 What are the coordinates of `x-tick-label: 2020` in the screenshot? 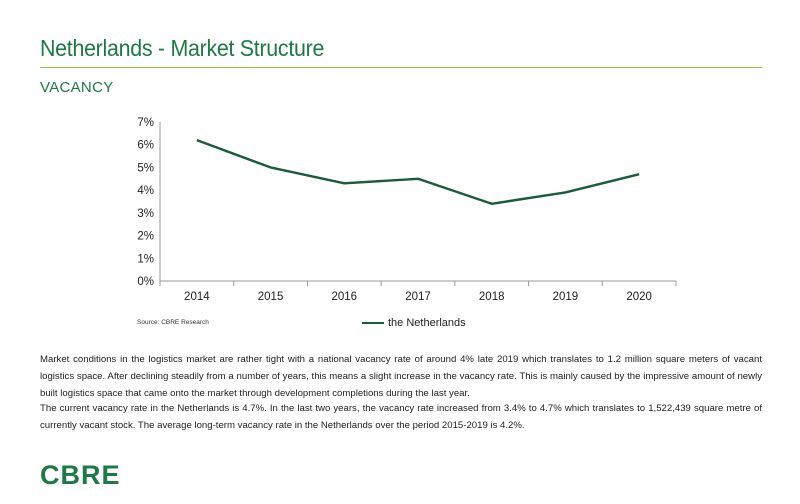 It's located at (639, 297).